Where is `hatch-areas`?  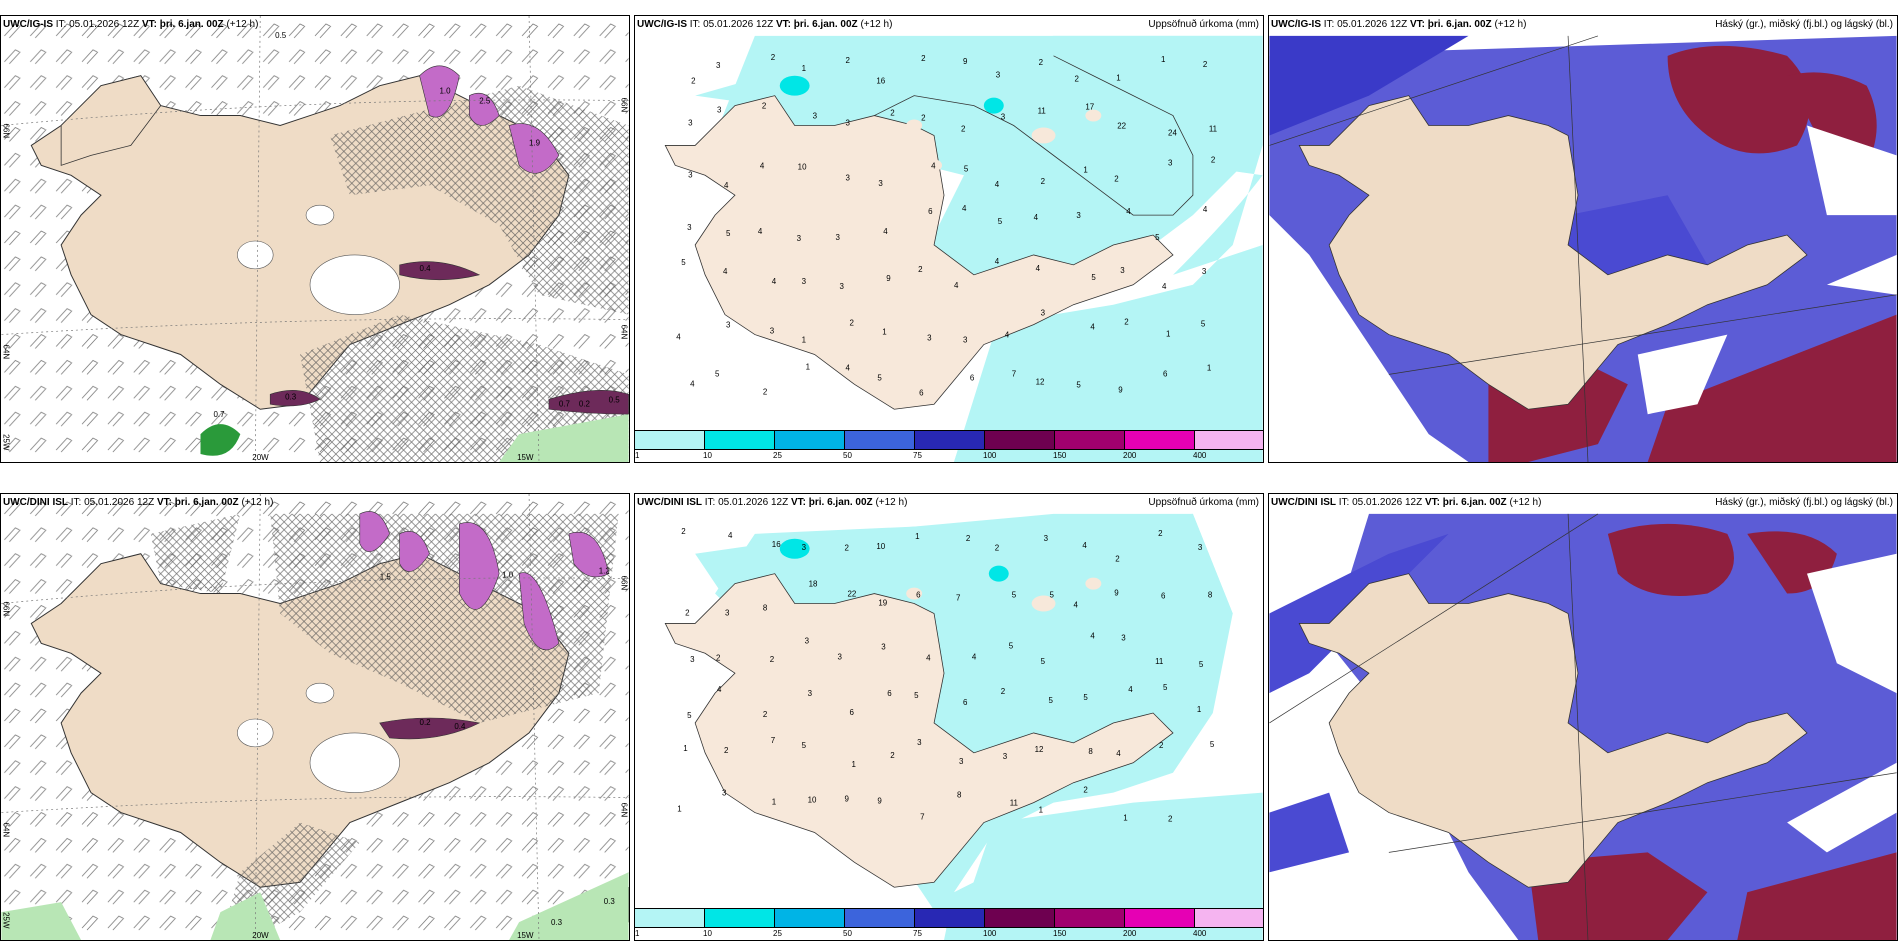 hatch-areas is located at coordinates (464, 273).